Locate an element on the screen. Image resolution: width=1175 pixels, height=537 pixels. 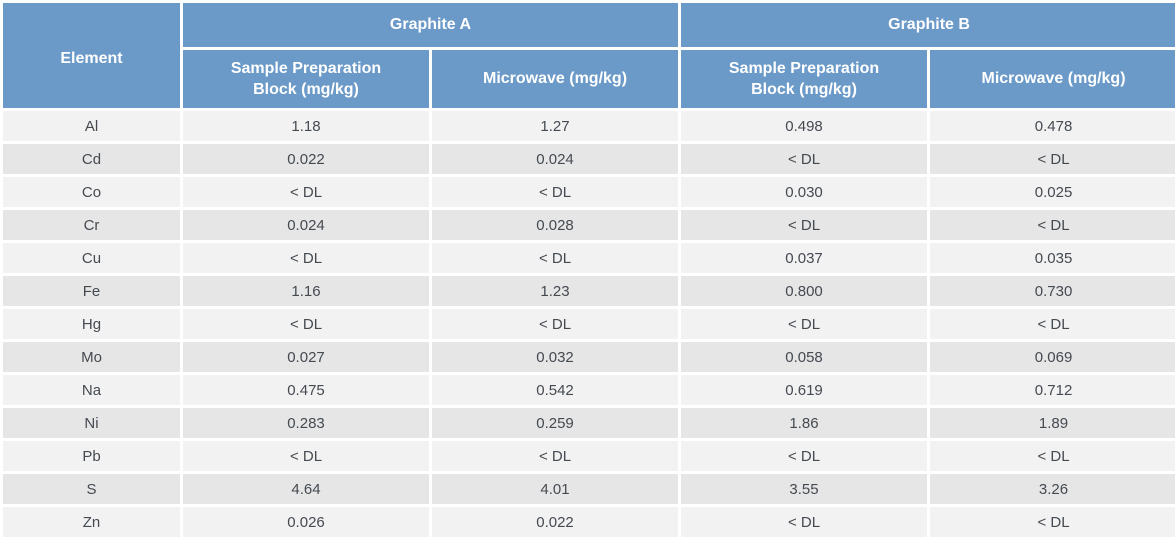
graphite-b-microwave-cell: 0.035 is located at coordinates (1052, 256).